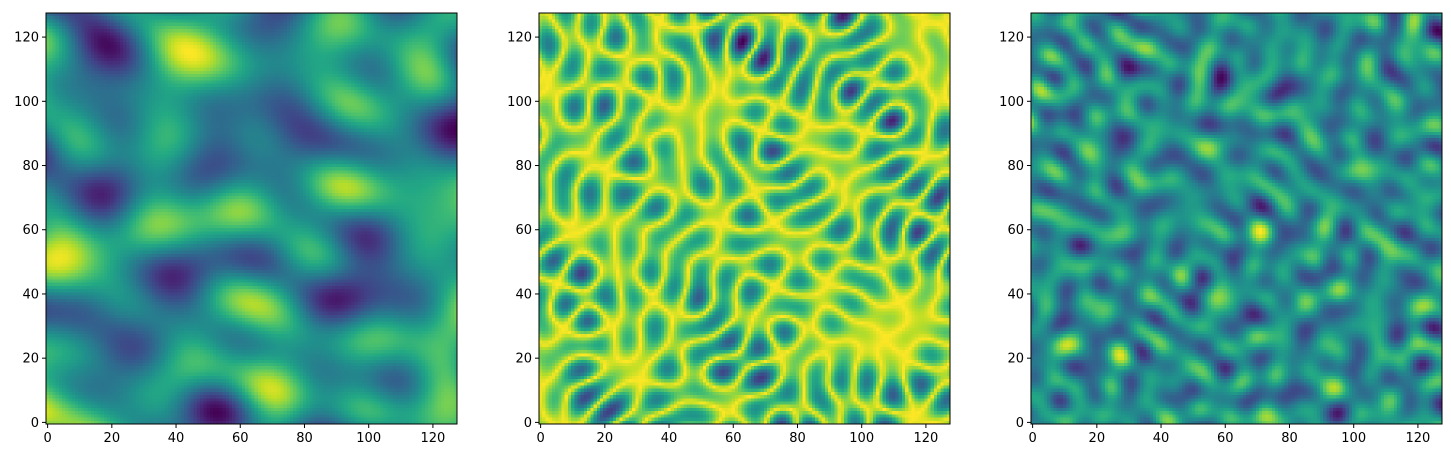  Describe the element at coordinates (35, 423) in the screenshot. I see `heatmap-1-y-tick-label: 0` at that location.